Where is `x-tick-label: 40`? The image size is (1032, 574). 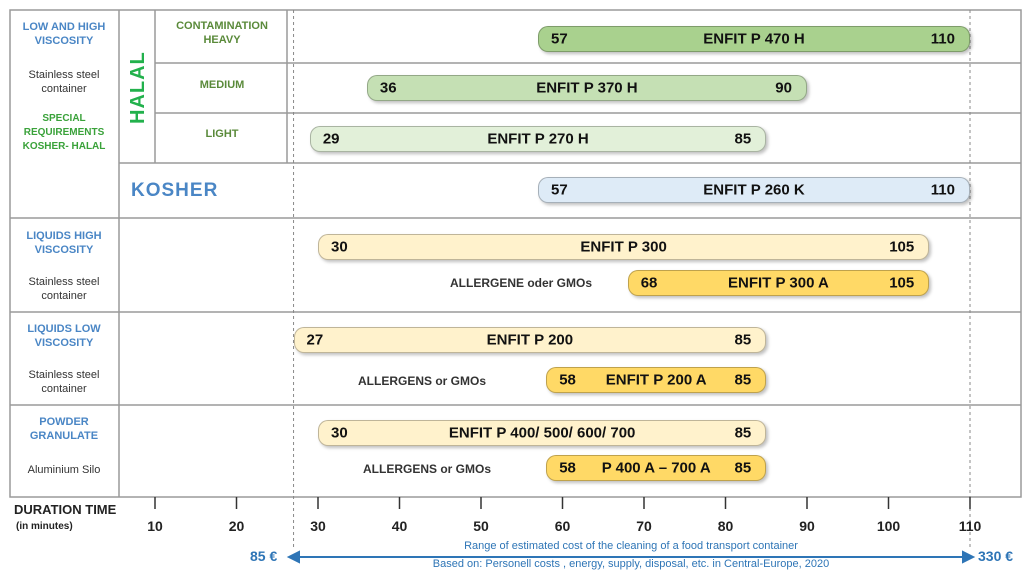
x-tick-label: 40 is located at coordinates (399, 526).